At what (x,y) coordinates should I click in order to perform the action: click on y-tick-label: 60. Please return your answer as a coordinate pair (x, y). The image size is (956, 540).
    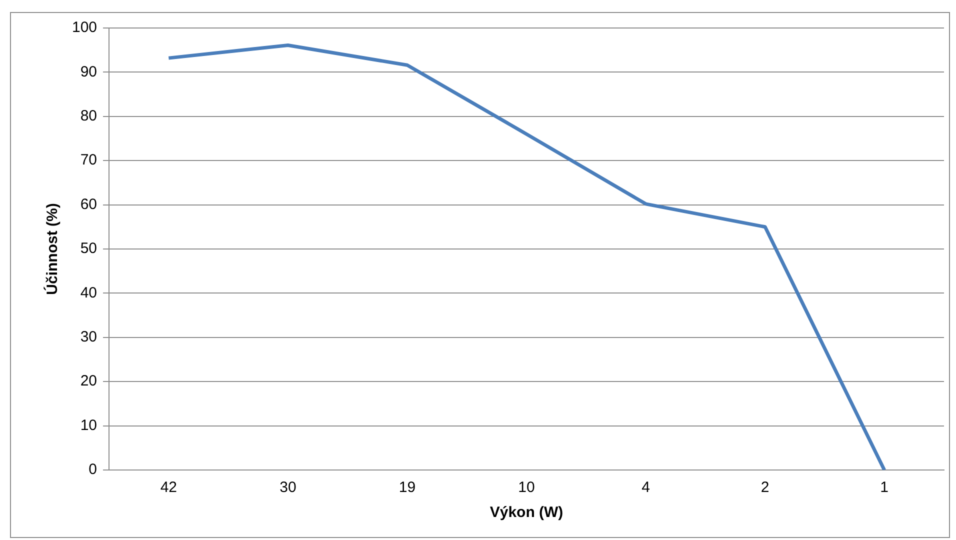
    Looking at the image, I should click on (89, 204).